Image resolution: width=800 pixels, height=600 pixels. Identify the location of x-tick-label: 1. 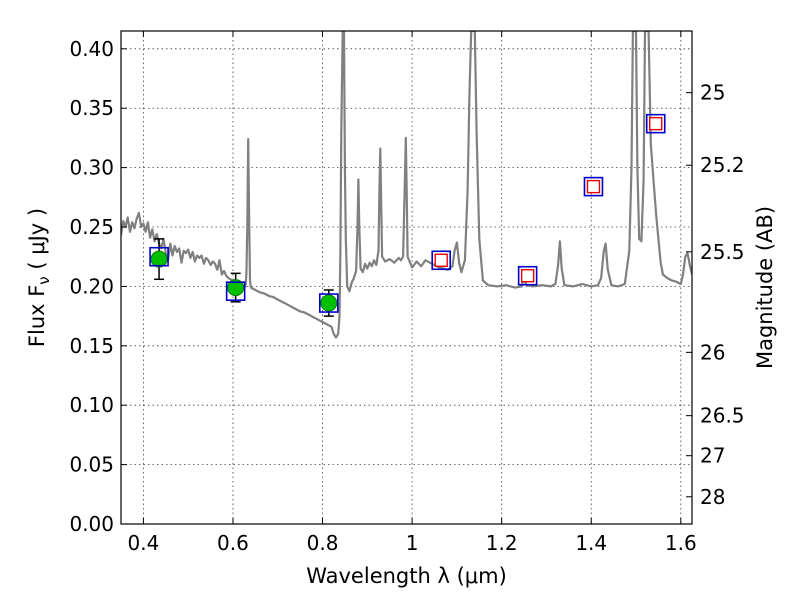
(412, 543).